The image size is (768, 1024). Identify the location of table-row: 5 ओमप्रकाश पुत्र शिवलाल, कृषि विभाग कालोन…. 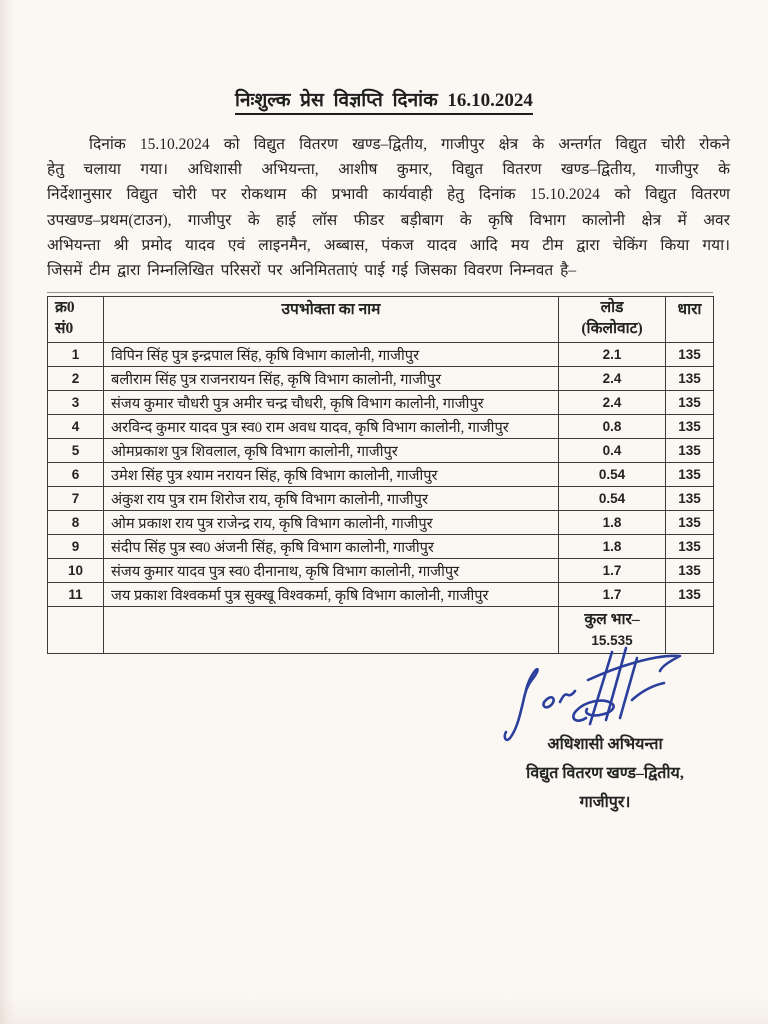
(380, 451).